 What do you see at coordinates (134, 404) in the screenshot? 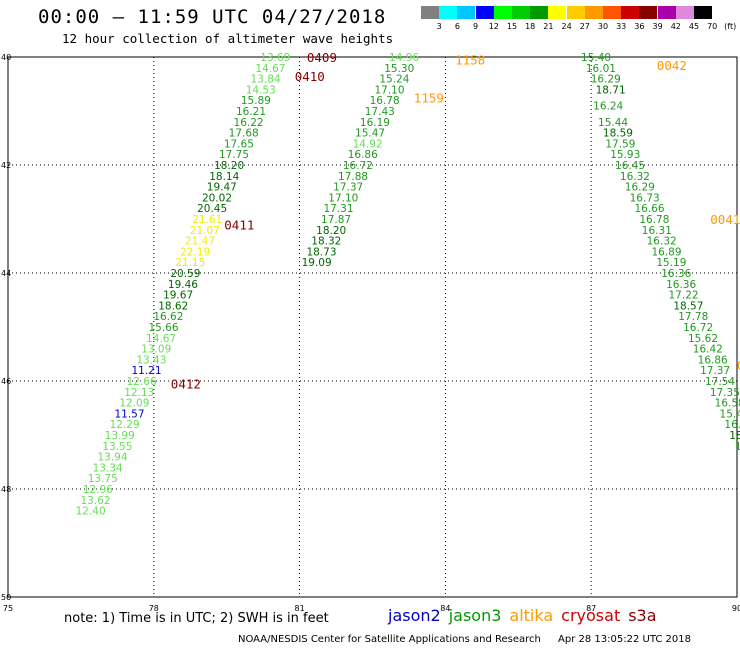
I see `swh-value: 12.09` at bounding box center [134, 404].